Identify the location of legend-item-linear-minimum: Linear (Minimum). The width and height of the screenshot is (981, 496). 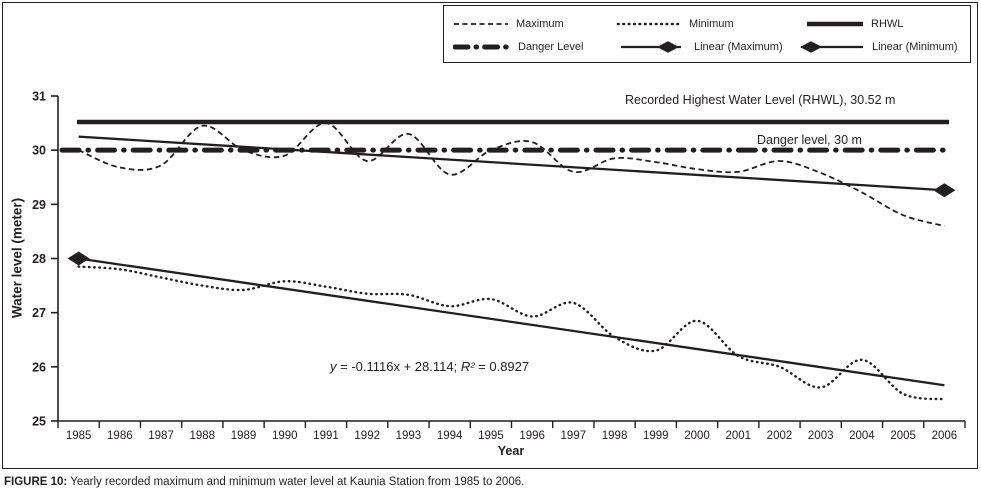
(878, 47).